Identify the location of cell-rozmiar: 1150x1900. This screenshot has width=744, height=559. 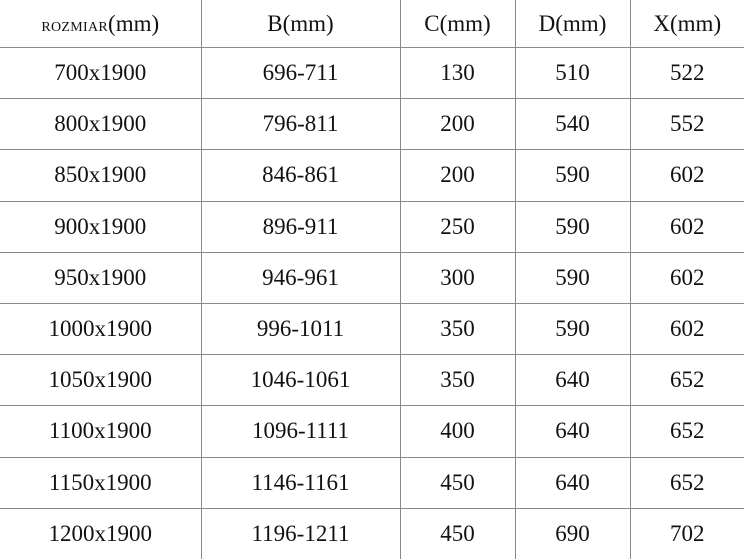
(101, 482).